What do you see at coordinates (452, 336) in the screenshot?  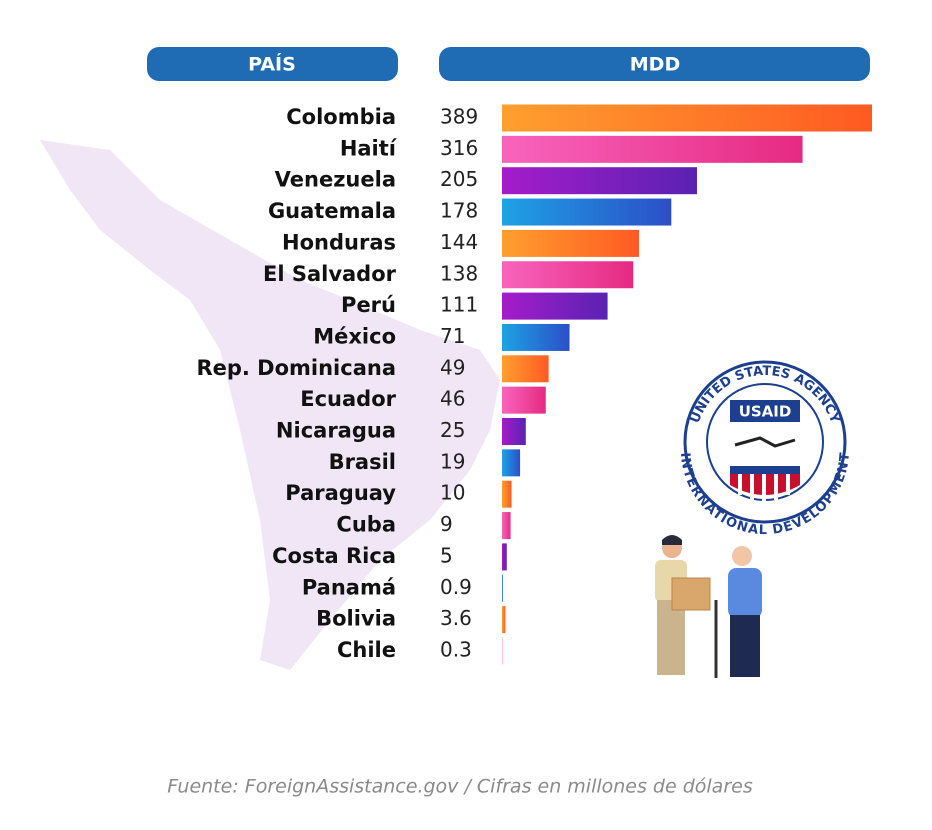 I see `value-label: 71` at bounding box center [452, 336].